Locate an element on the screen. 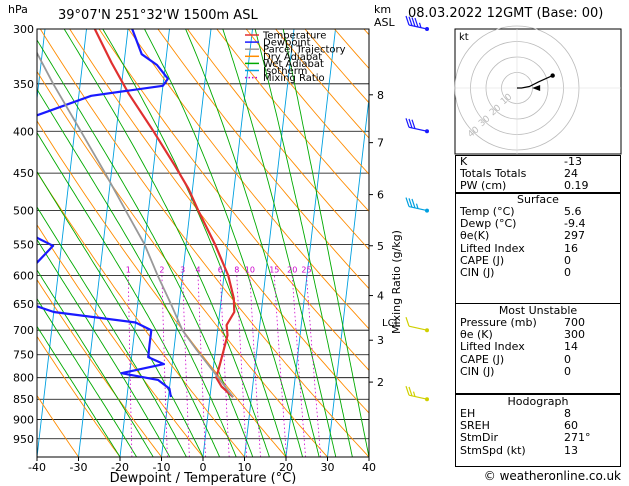  hodograph-key: StmDir is located at coordinates (479, 438).